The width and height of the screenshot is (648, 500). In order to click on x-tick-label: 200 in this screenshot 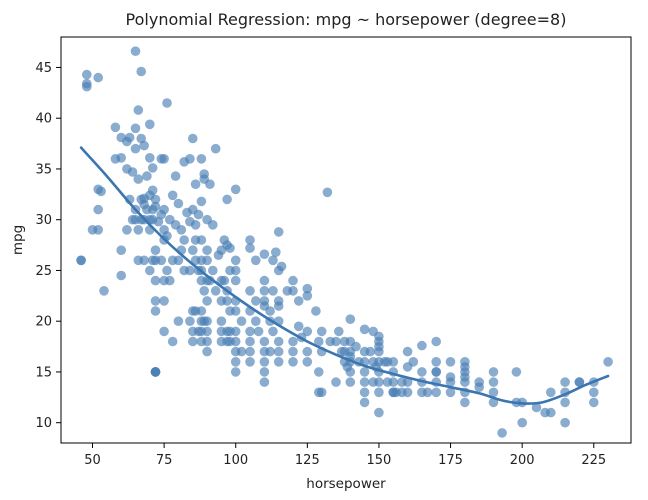, I will do `click(522, 460)`.